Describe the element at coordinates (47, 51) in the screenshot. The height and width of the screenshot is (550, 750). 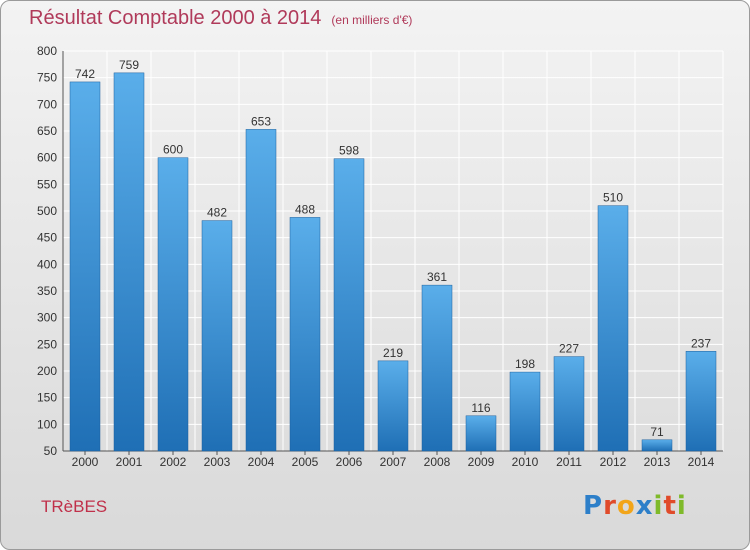
I see `y-tick-label: 800` at that location.